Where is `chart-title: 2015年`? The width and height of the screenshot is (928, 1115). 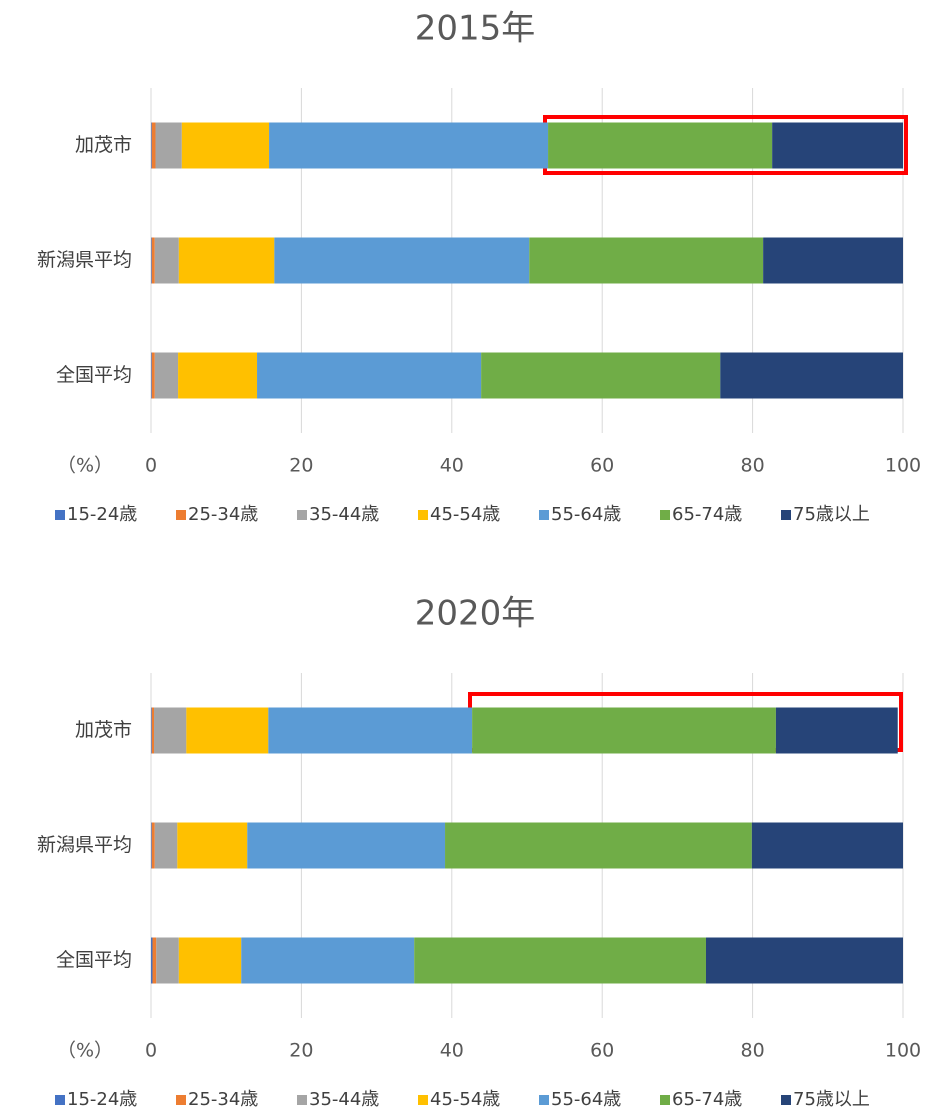 chart-title: 2015年 is located at coordinates (475, 29).